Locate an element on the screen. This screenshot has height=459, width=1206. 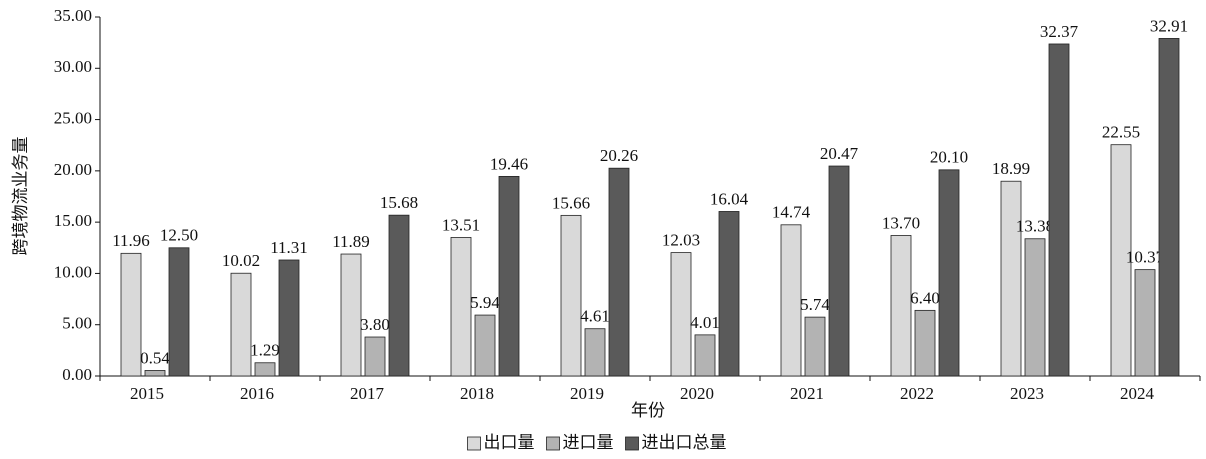
x-tick-label: 2015 is located at coordinates (147, 393).